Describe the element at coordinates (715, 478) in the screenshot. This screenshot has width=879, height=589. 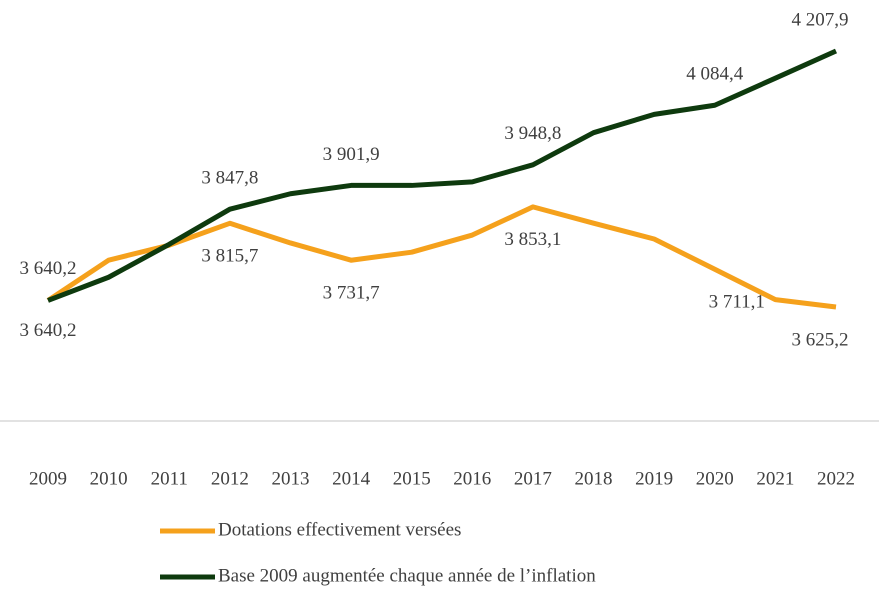
I see `x-tick-label: 2020` at that location.